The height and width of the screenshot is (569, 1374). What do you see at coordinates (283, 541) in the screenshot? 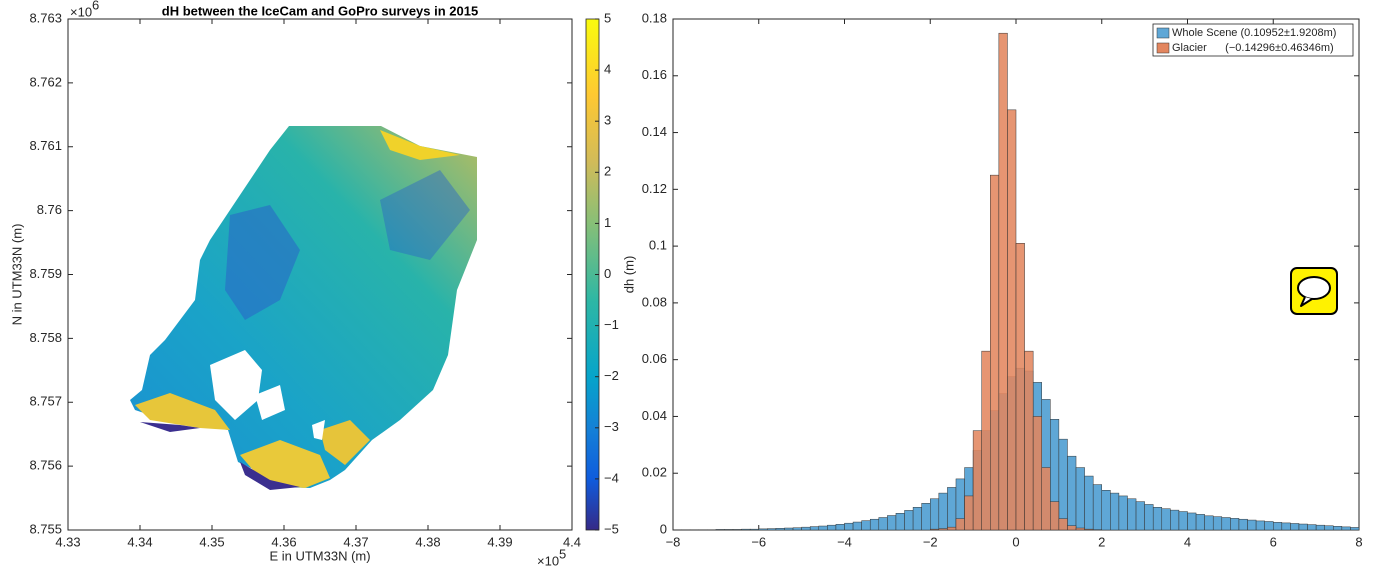
I see `x-tick-label: 4.36` at bounding box center [283, 541].